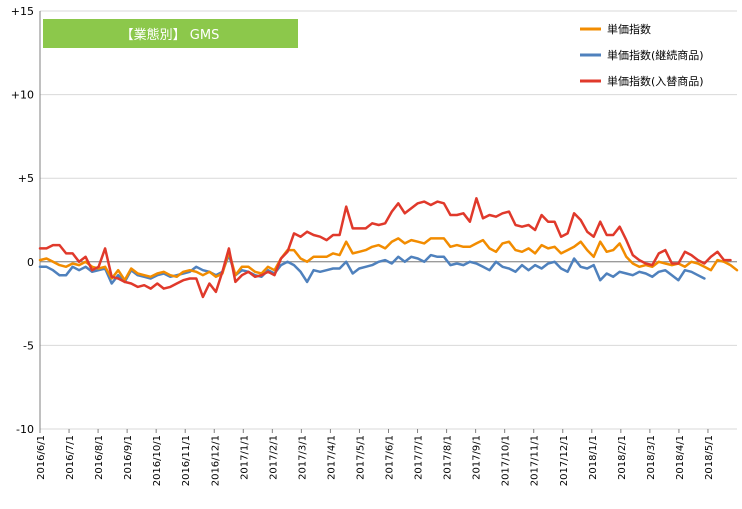 Image resolution: width=742 pixels, height=509 pixels. Describe the element at coordinates (99, 457) in the screenshot. I see `x-tick-label: 2016/8/1` at that location.